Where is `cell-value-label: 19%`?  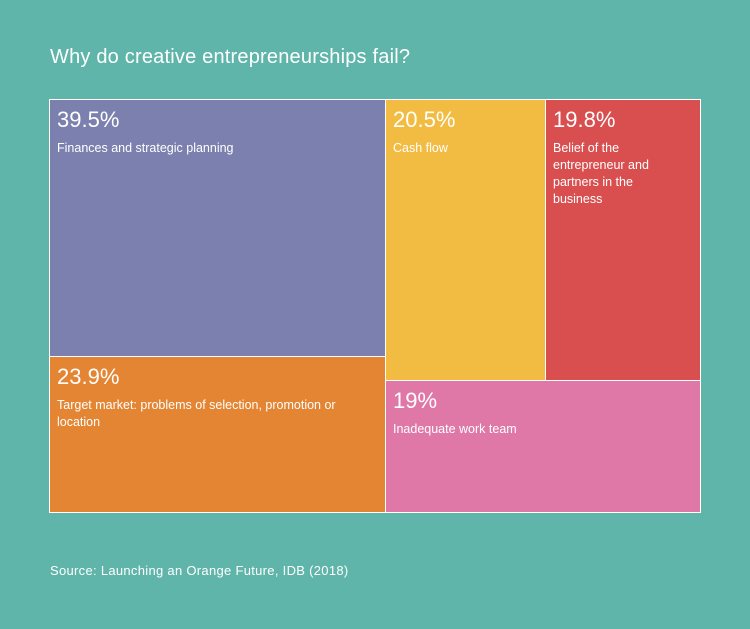 cell-value-label: 19% is located at coordinates (415, 400).